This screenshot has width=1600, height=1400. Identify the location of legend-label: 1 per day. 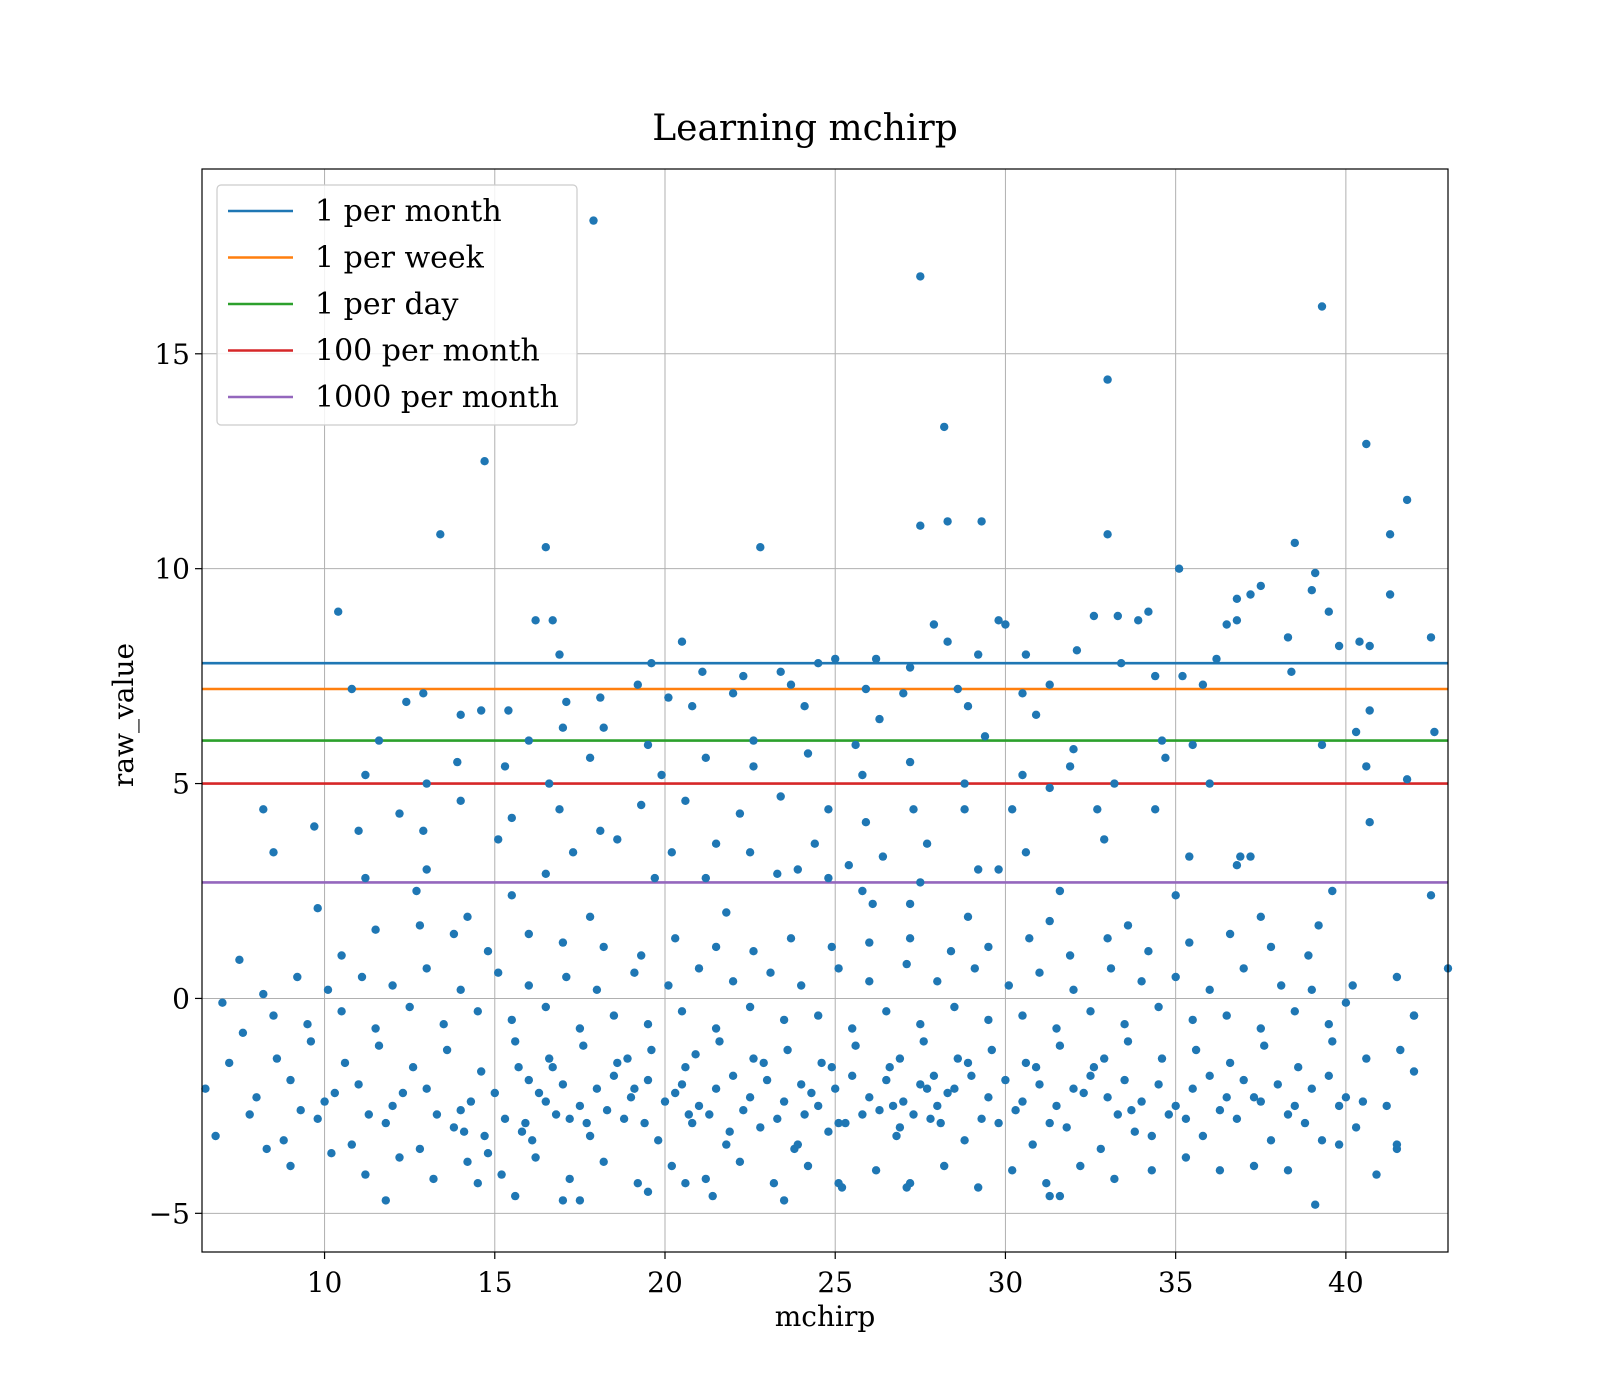
(387, 304).